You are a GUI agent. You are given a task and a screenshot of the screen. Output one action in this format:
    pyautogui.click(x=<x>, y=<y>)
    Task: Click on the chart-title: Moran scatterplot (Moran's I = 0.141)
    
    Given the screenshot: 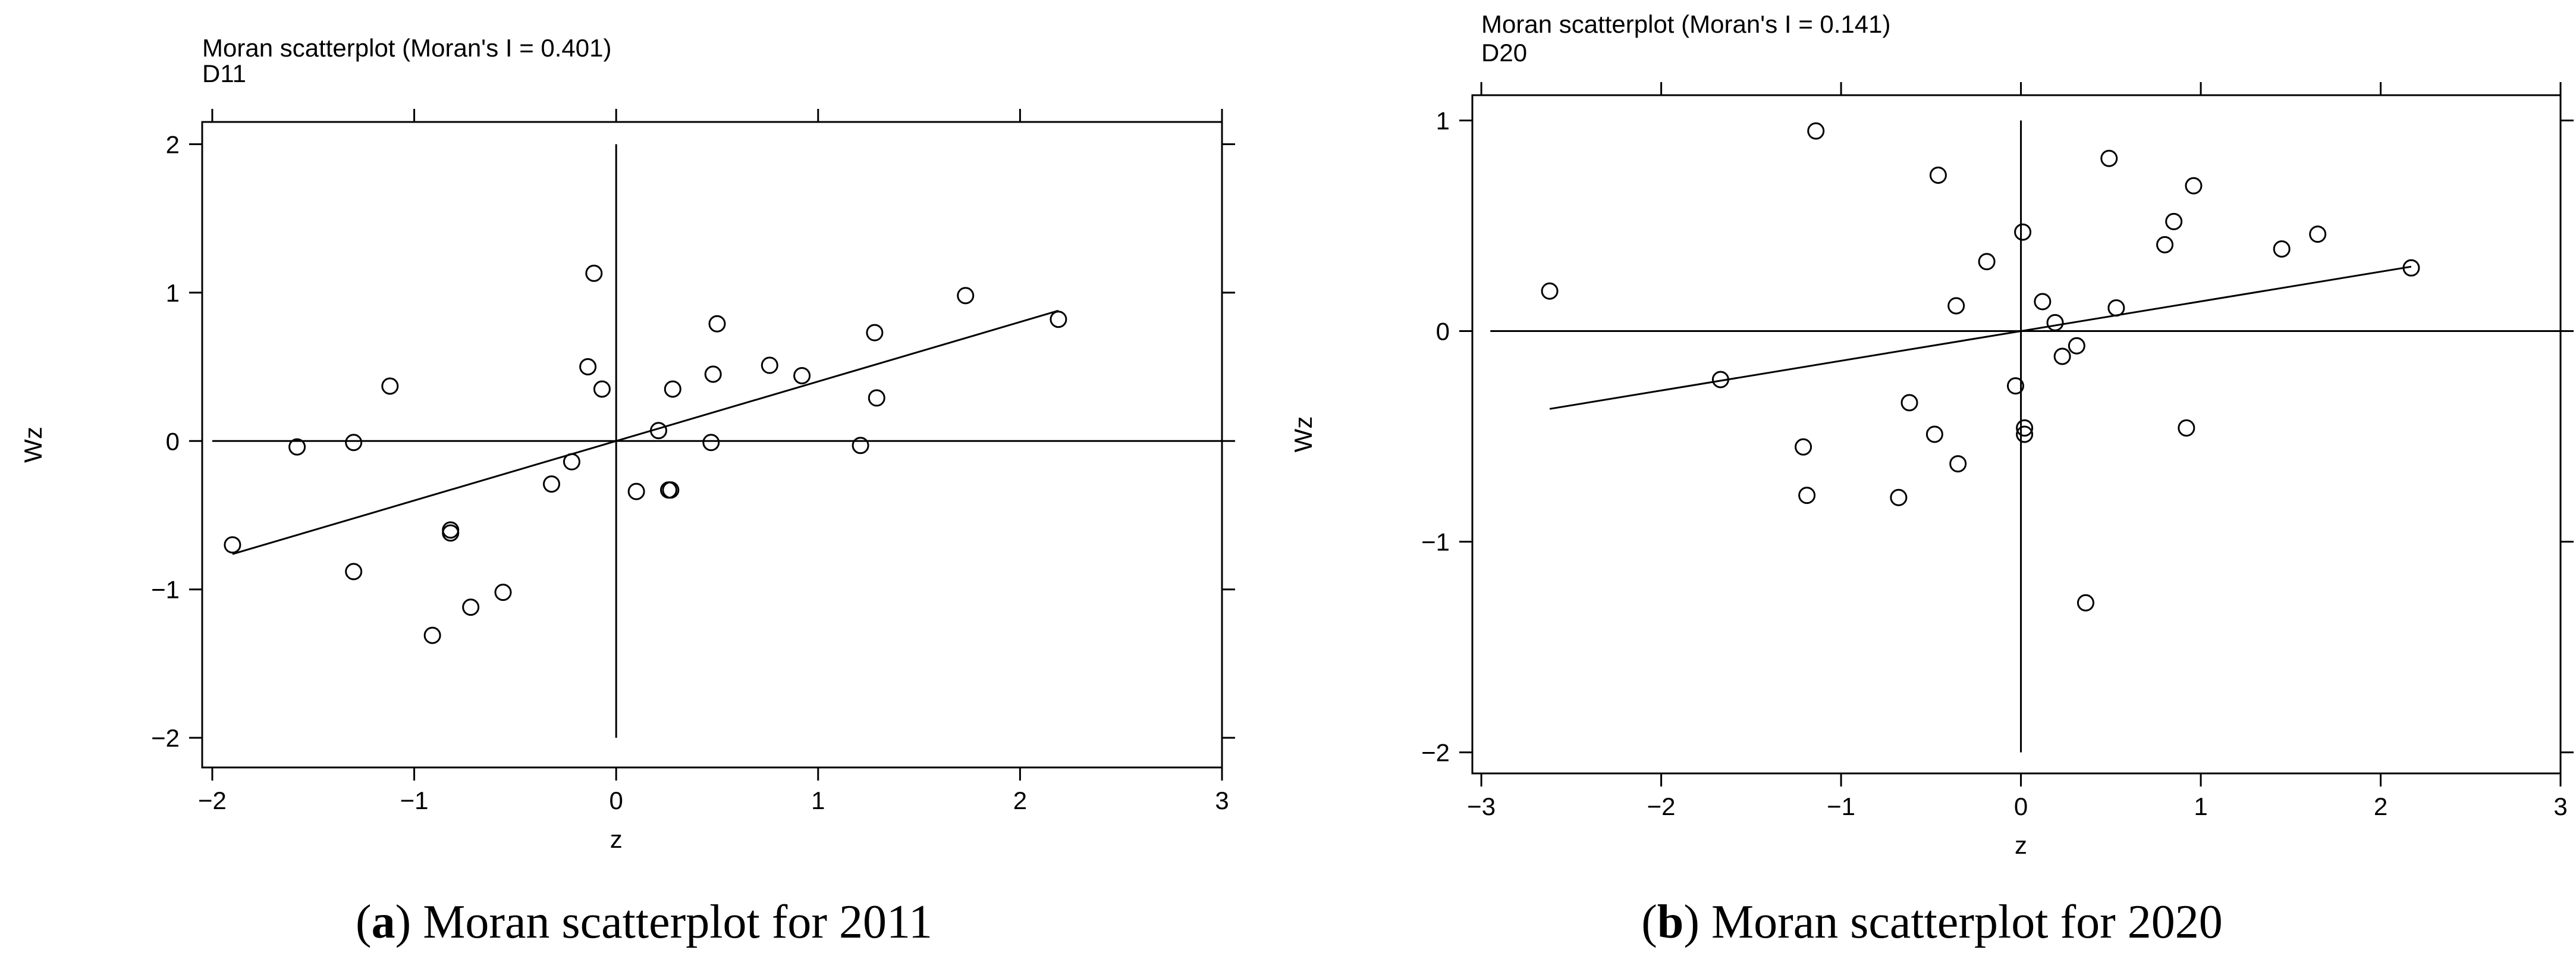 What is the action you would take?
    pyautogui.click(x=1686, y=24)
    